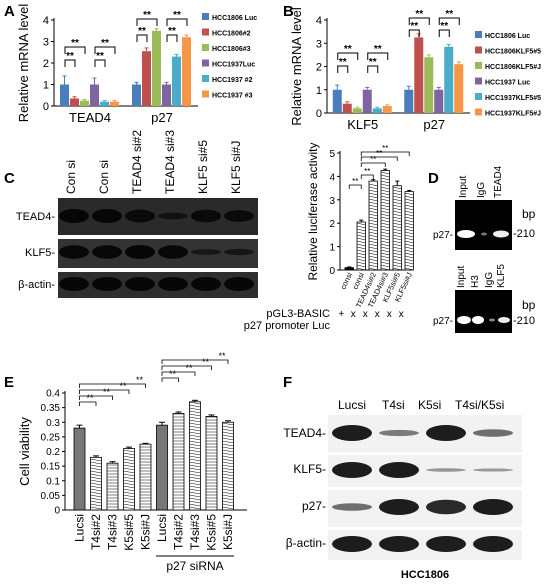 Image resolution: width=550 pixels, height=585 pixels. I want to click on legend-label: HCC1937 #3, so click(232, 96).